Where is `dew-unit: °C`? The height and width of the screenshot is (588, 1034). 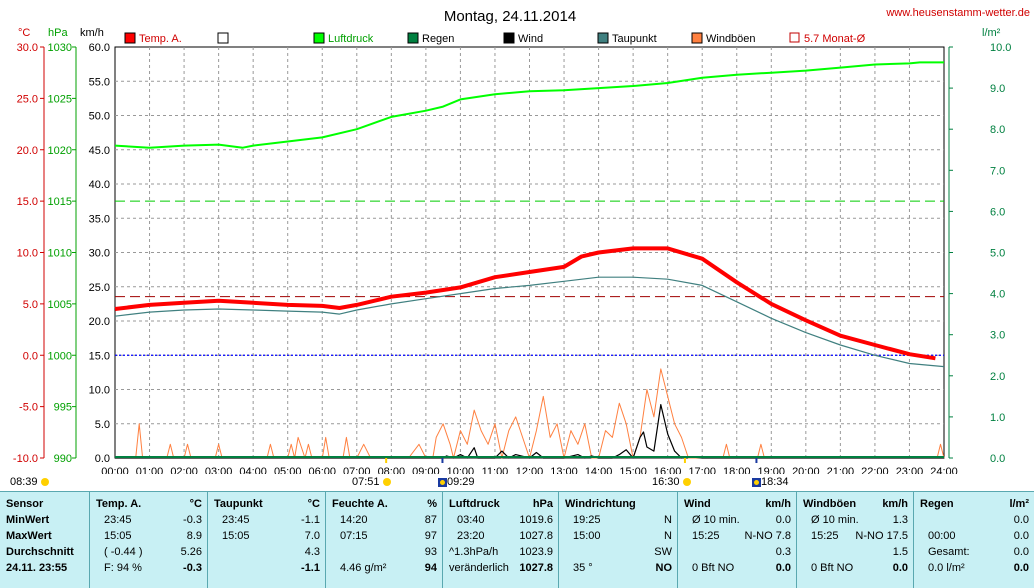
dew-unit: °C is located at coordinates (313, 504).